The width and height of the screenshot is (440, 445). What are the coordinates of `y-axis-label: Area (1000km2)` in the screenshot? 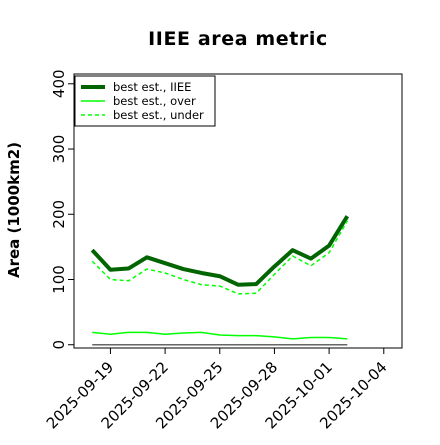 It's located at (14, 210).